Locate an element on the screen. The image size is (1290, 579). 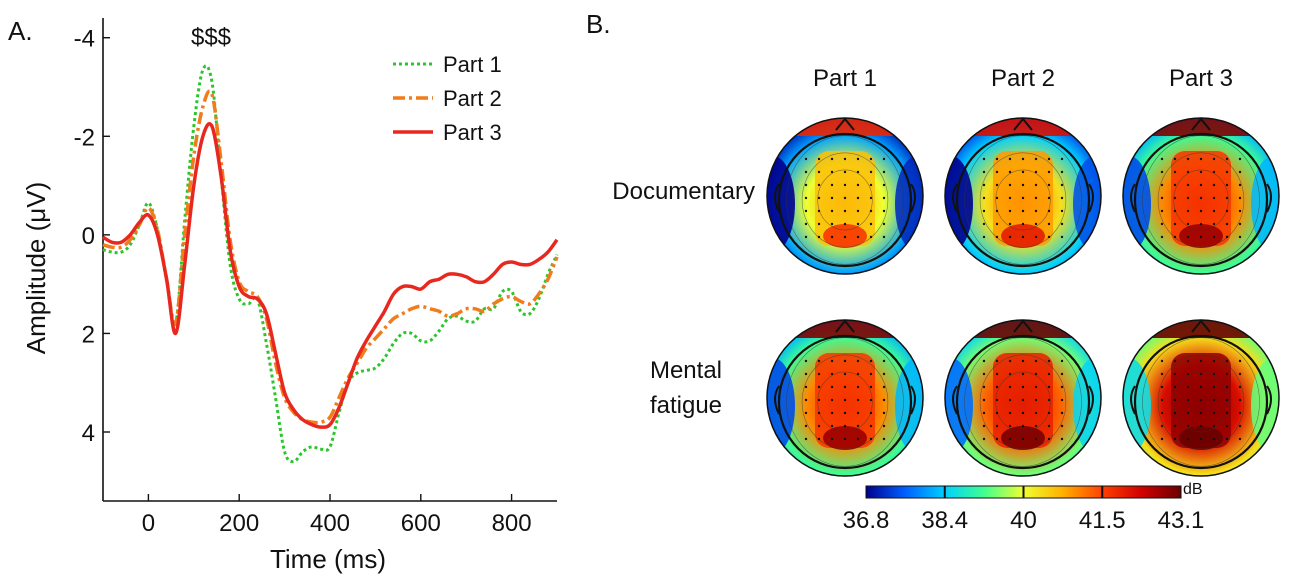
column-header-1: Part 1 is located at coordinates (845, 78).